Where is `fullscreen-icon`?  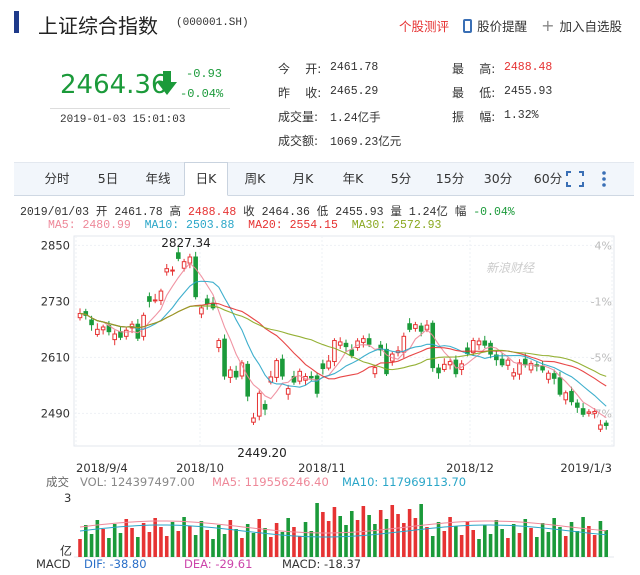 fullscreen-icon is located at coordinates (575, 179).